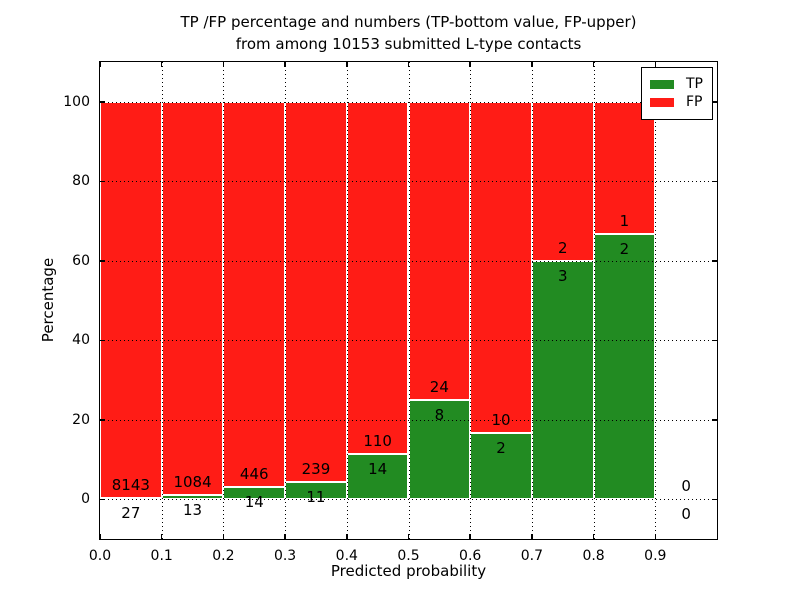 Image resolution: width=800 pixels, height=600 pixels. What do you see at coordinates (676, 84) in the screenshot?
I see `legend-item-tp: TP` at bounding box center [676, 84].